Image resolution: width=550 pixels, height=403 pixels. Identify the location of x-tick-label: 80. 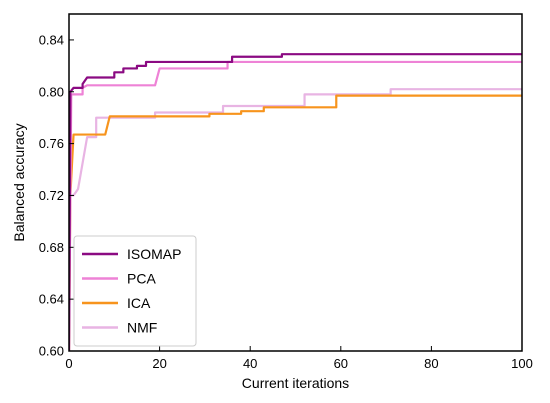
(431, 363).